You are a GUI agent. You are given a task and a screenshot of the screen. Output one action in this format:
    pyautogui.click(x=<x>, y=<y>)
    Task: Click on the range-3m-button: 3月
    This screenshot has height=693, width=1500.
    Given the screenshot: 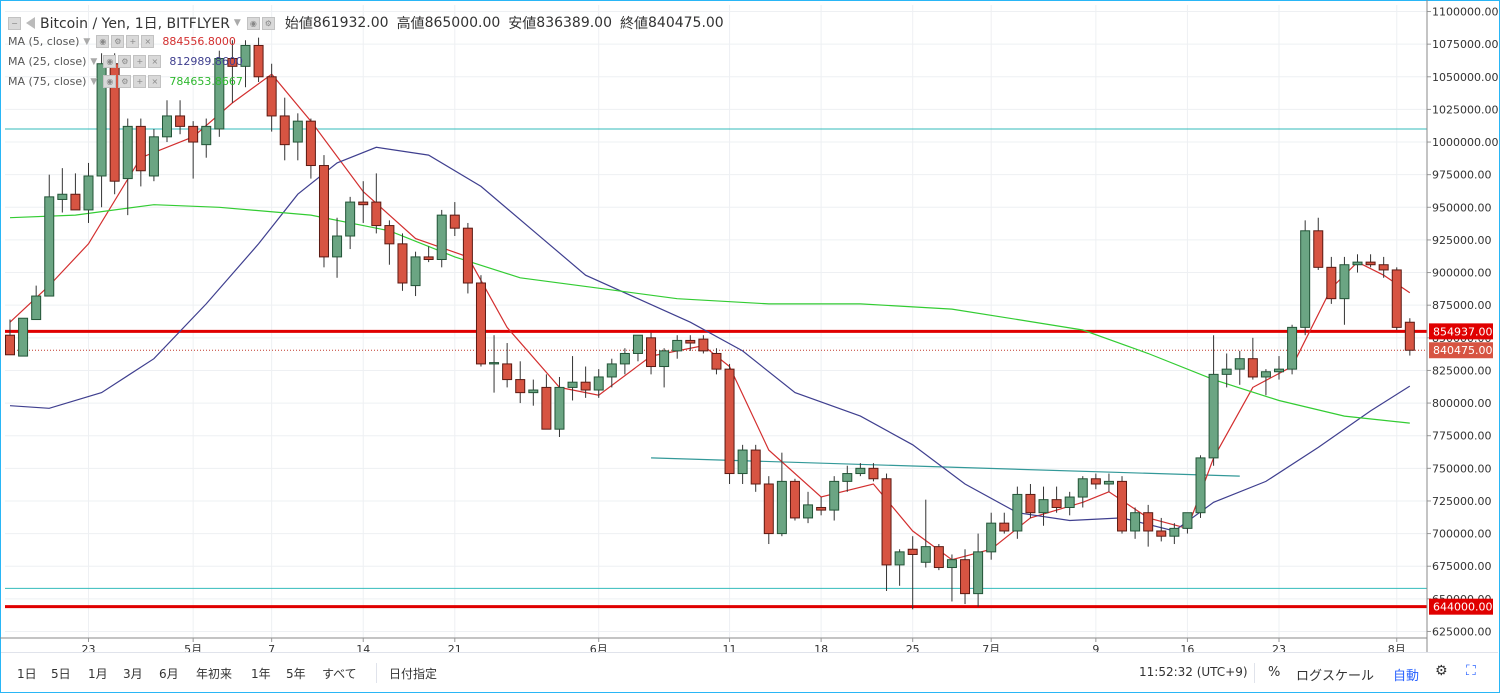 What is the action you would take?
    pyautogui.click(x=133, y=674)
    